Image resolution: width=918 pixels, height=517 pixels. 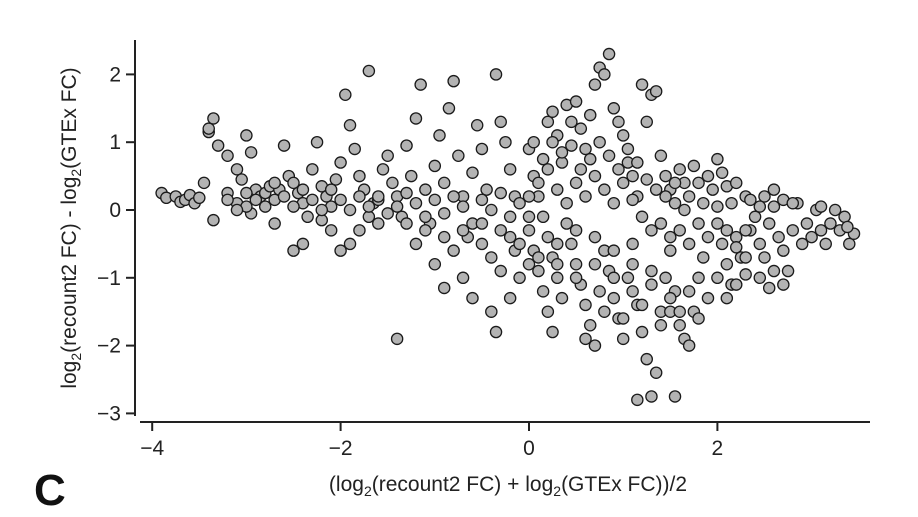 I want to click on x-tick-label: 0, so click(x=529, y=448).